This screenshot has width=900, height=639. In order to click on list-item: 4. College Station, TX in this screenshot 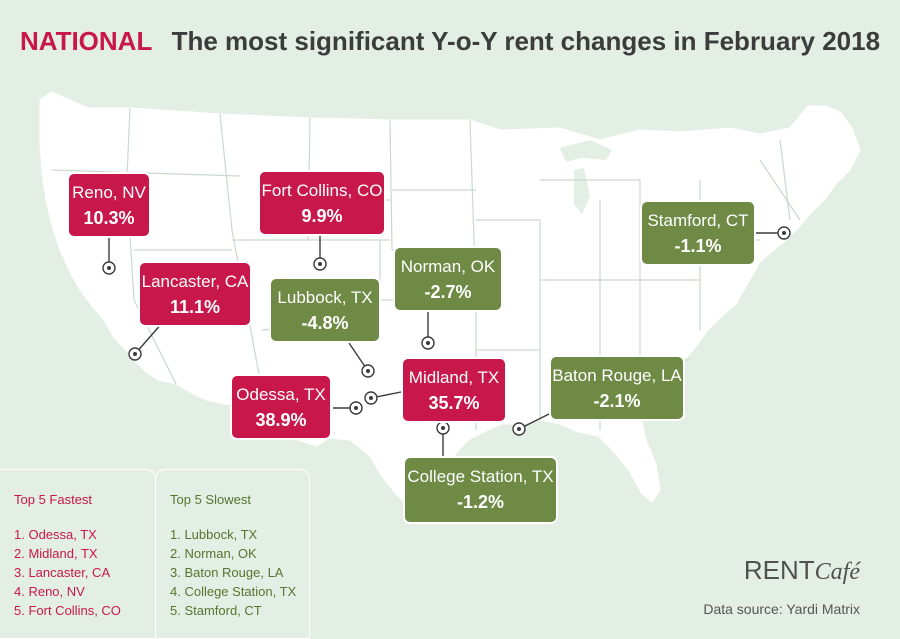, I will do `click(233, 591)`.